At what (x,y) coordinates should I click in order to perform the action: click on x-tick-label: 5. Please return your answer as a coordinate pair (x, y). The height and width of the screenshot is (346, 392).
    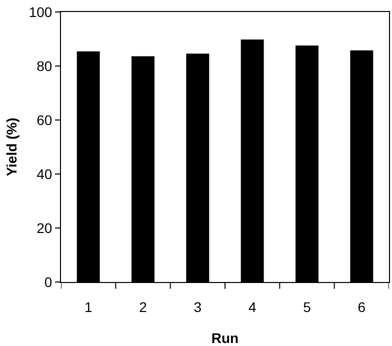
    Looking at the image, I should click on (307, 306).